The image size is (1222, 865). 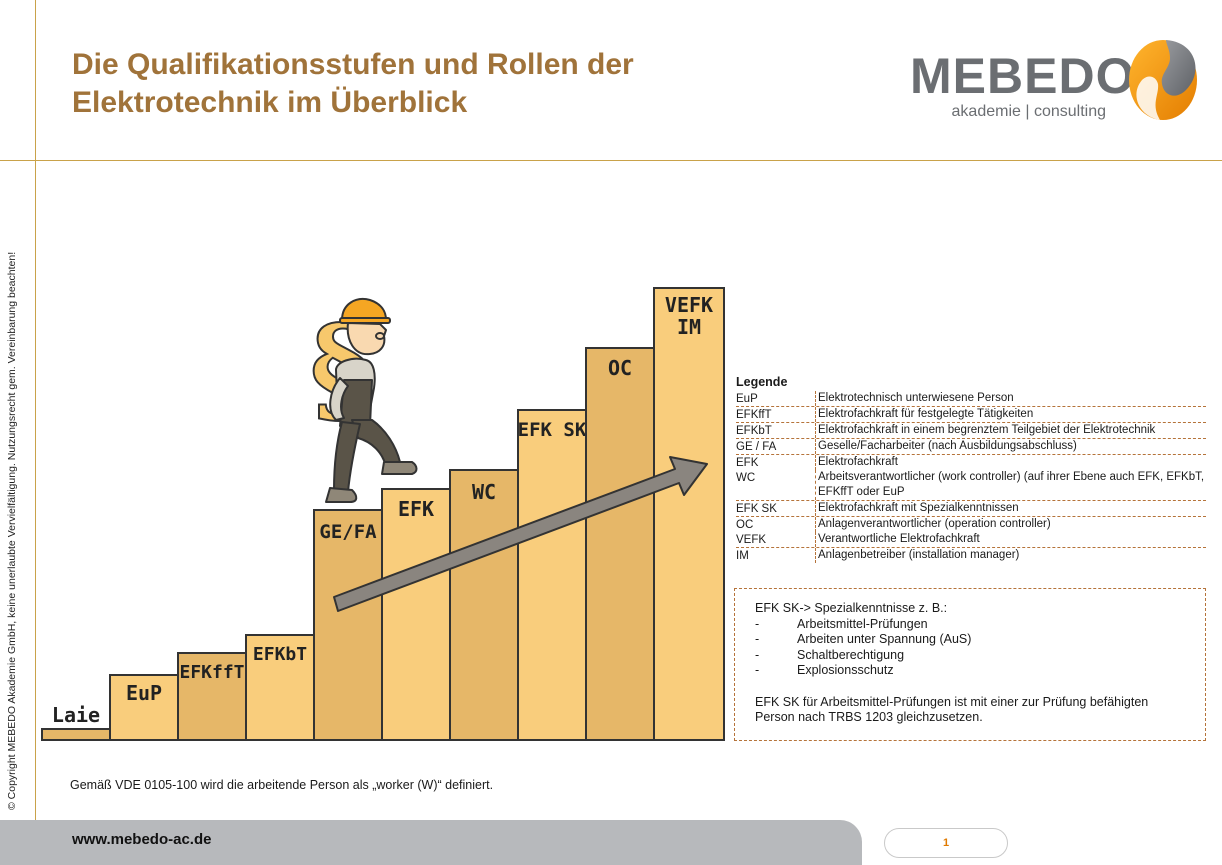 I want to click on progress-arrow, so click(x=520, y=534).